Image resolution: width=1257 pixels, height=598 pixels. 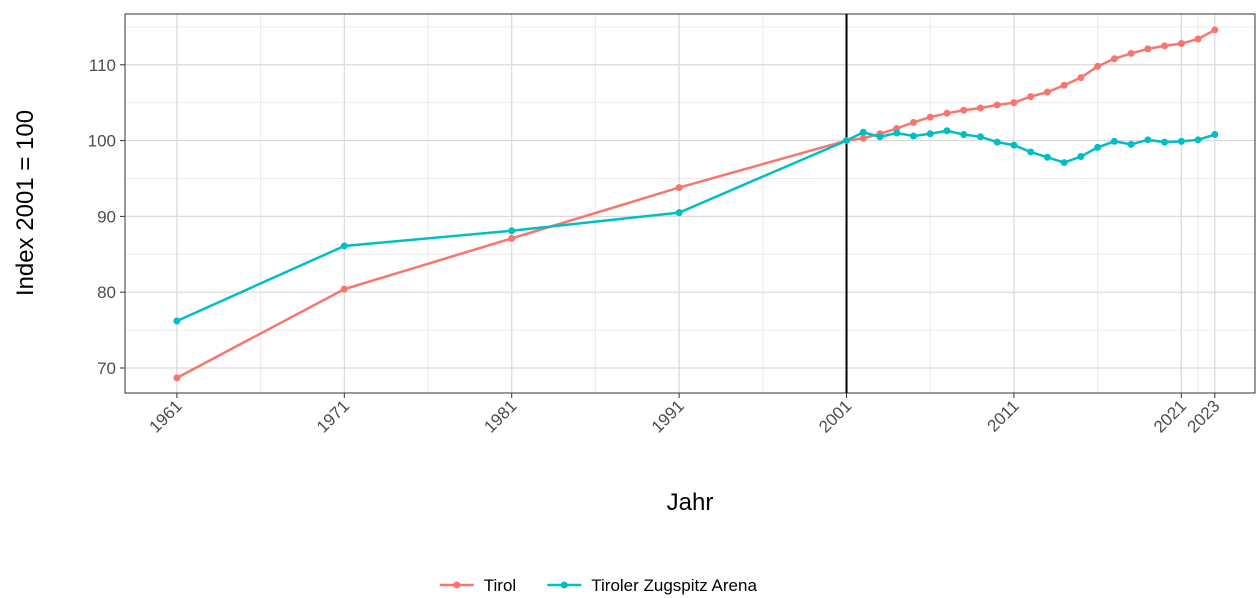 I want to click on x-tick-label: 1981, so click(x=500, y=416).